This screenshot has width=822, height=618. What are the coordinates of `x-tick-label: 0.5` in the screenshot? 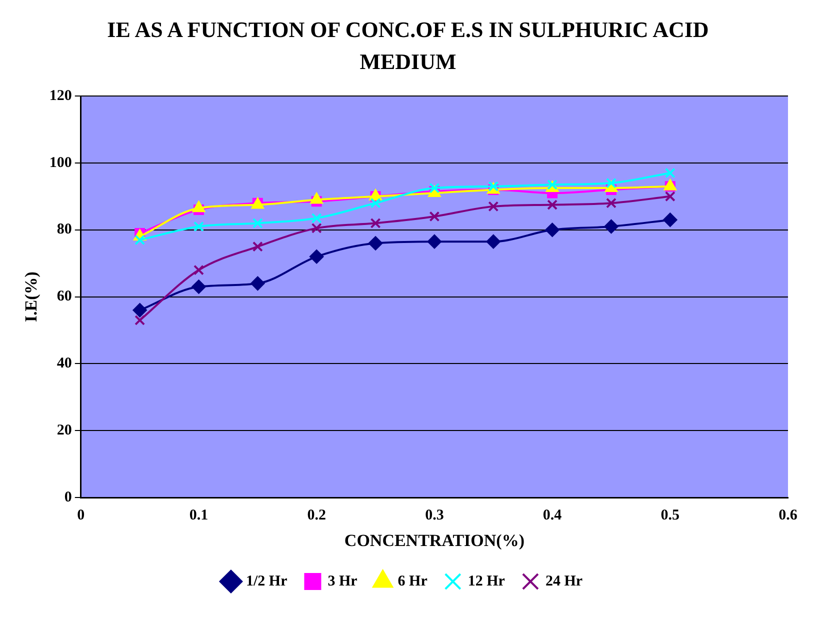 It's located at (670, 515).